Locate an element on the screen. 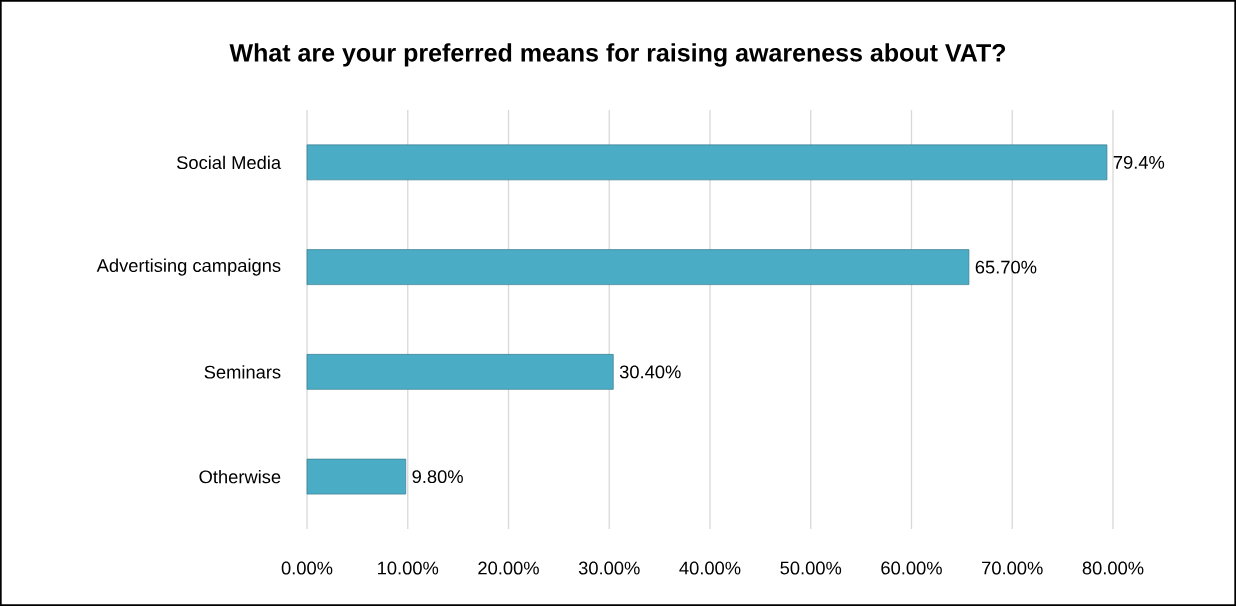  x-tick-label: 0.00% is located at coordinates (307, 568).